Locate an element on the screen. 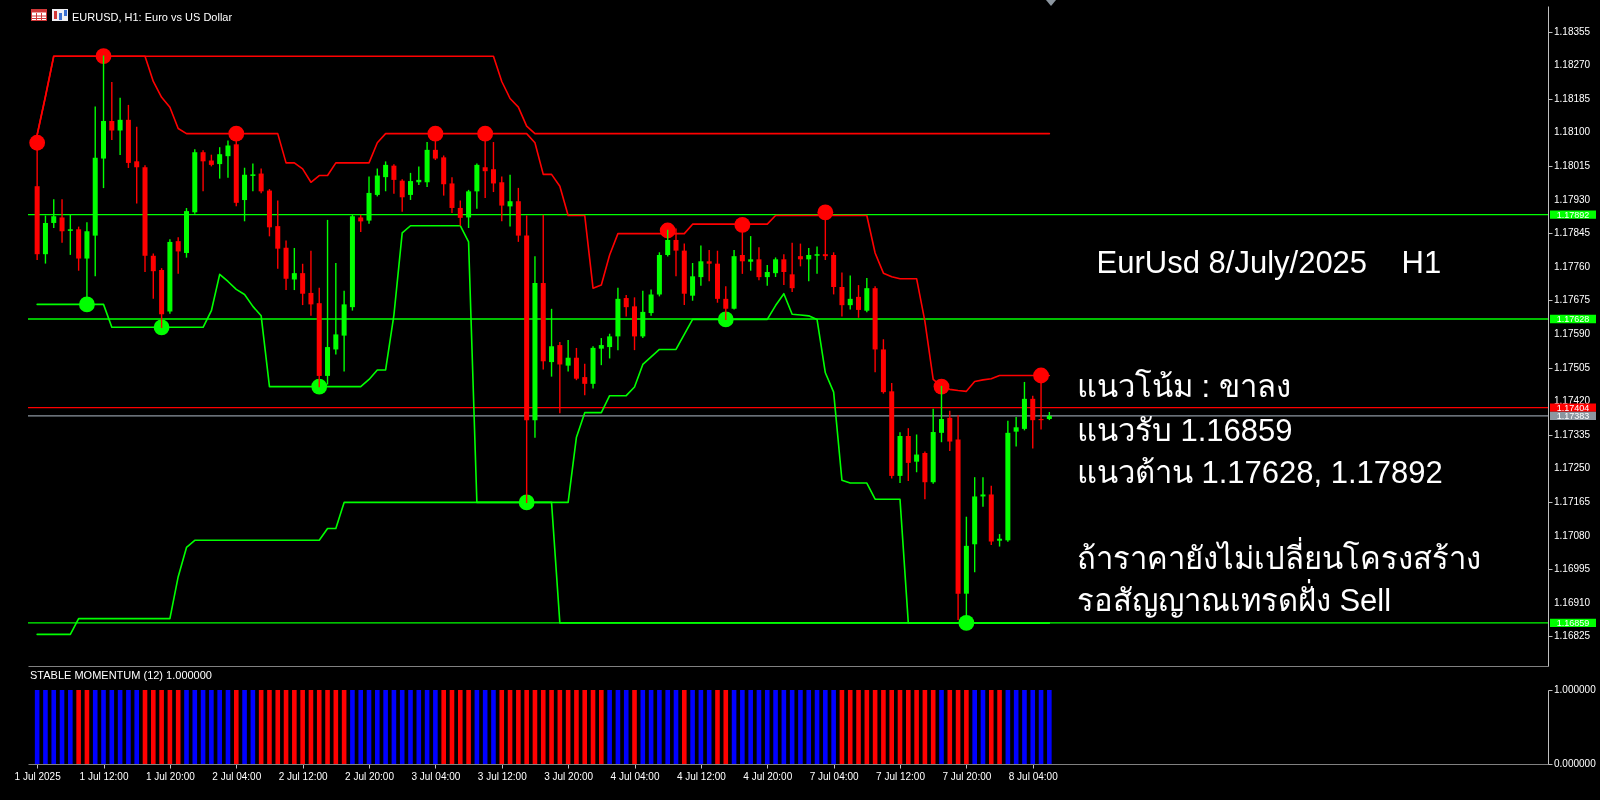 Image resolution: width=1600 pixels, height=800 pixels. x-tick-label: 4 Jul 04:00 is located at coordinates (635, 776).